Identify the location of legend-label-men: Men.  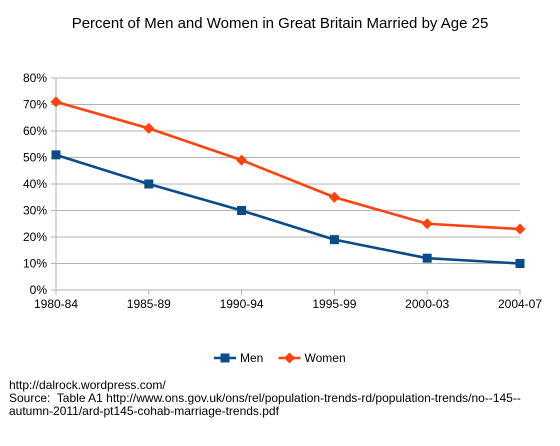
(251, 358).